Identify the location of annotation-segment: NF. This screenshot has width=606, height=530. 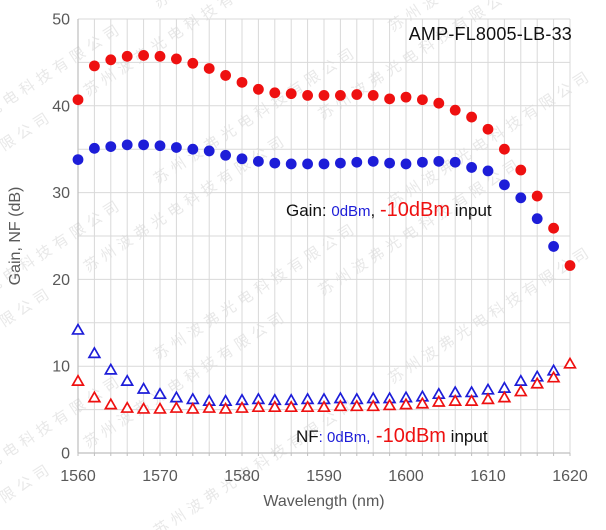
(307, 436).